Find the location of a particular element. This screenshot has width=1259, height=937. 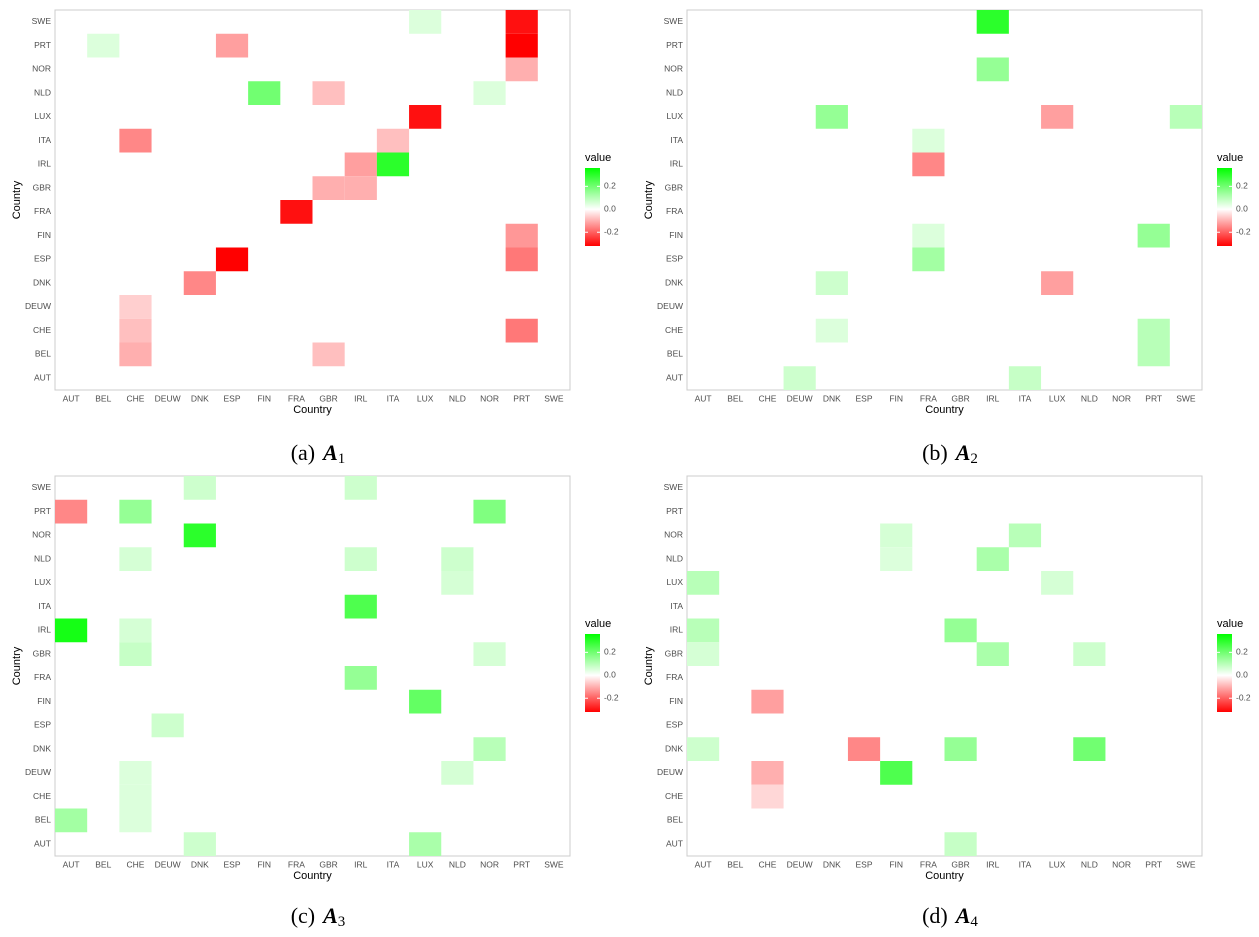

x-tick-label: ITA is located at coordinates (1025, 864).